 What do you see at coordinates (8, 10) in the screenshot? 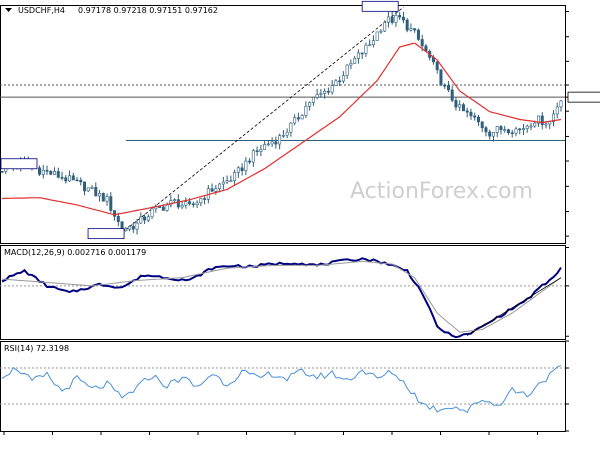
I see `dropdown-arrow-icon` at bounding box center [8, 10].